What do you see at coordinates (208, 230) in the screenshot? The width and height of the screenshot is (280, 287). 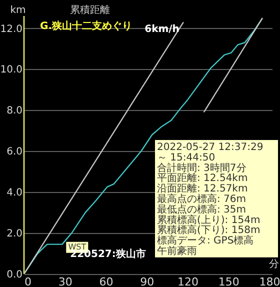 I see `annotation: 累積標高(下り): 158m` at bounding box center [208, 230].